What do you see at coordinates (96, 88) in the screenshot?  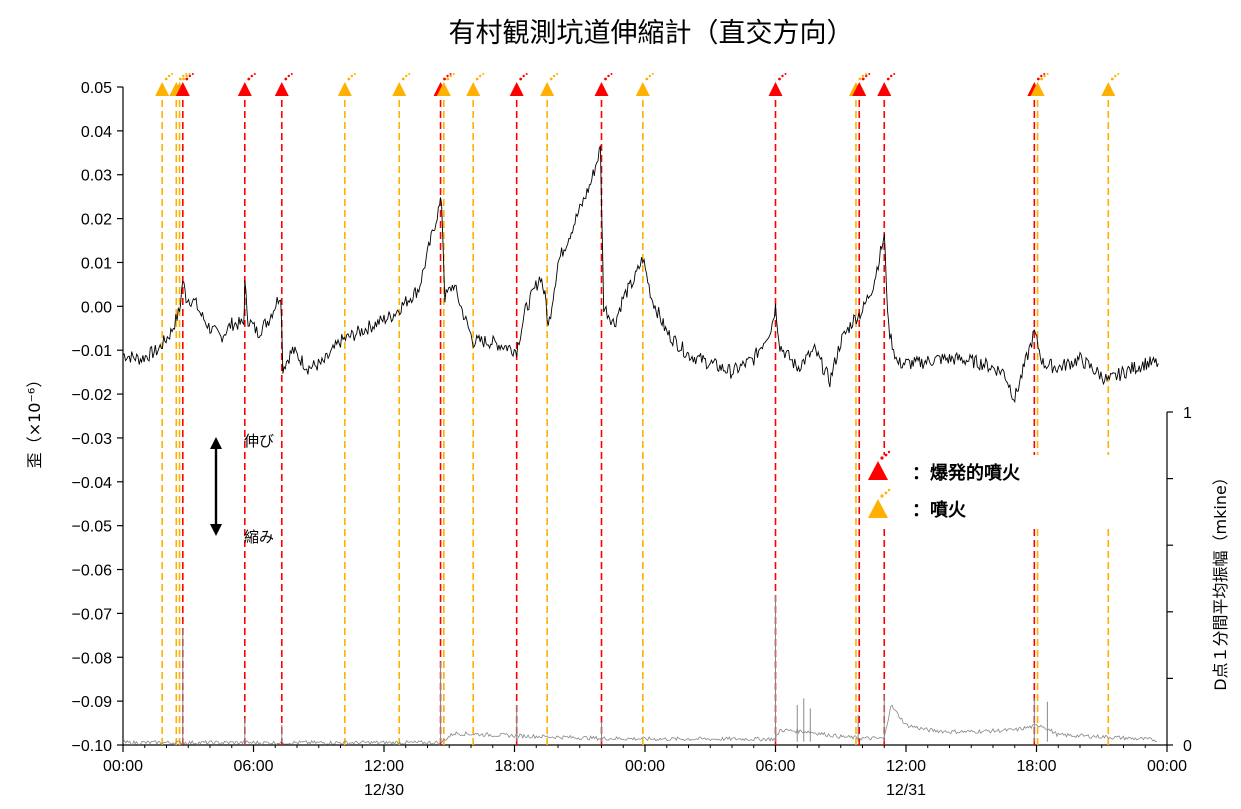 I see `left-tick-label: 0.05` at bounding box center [96, 88].